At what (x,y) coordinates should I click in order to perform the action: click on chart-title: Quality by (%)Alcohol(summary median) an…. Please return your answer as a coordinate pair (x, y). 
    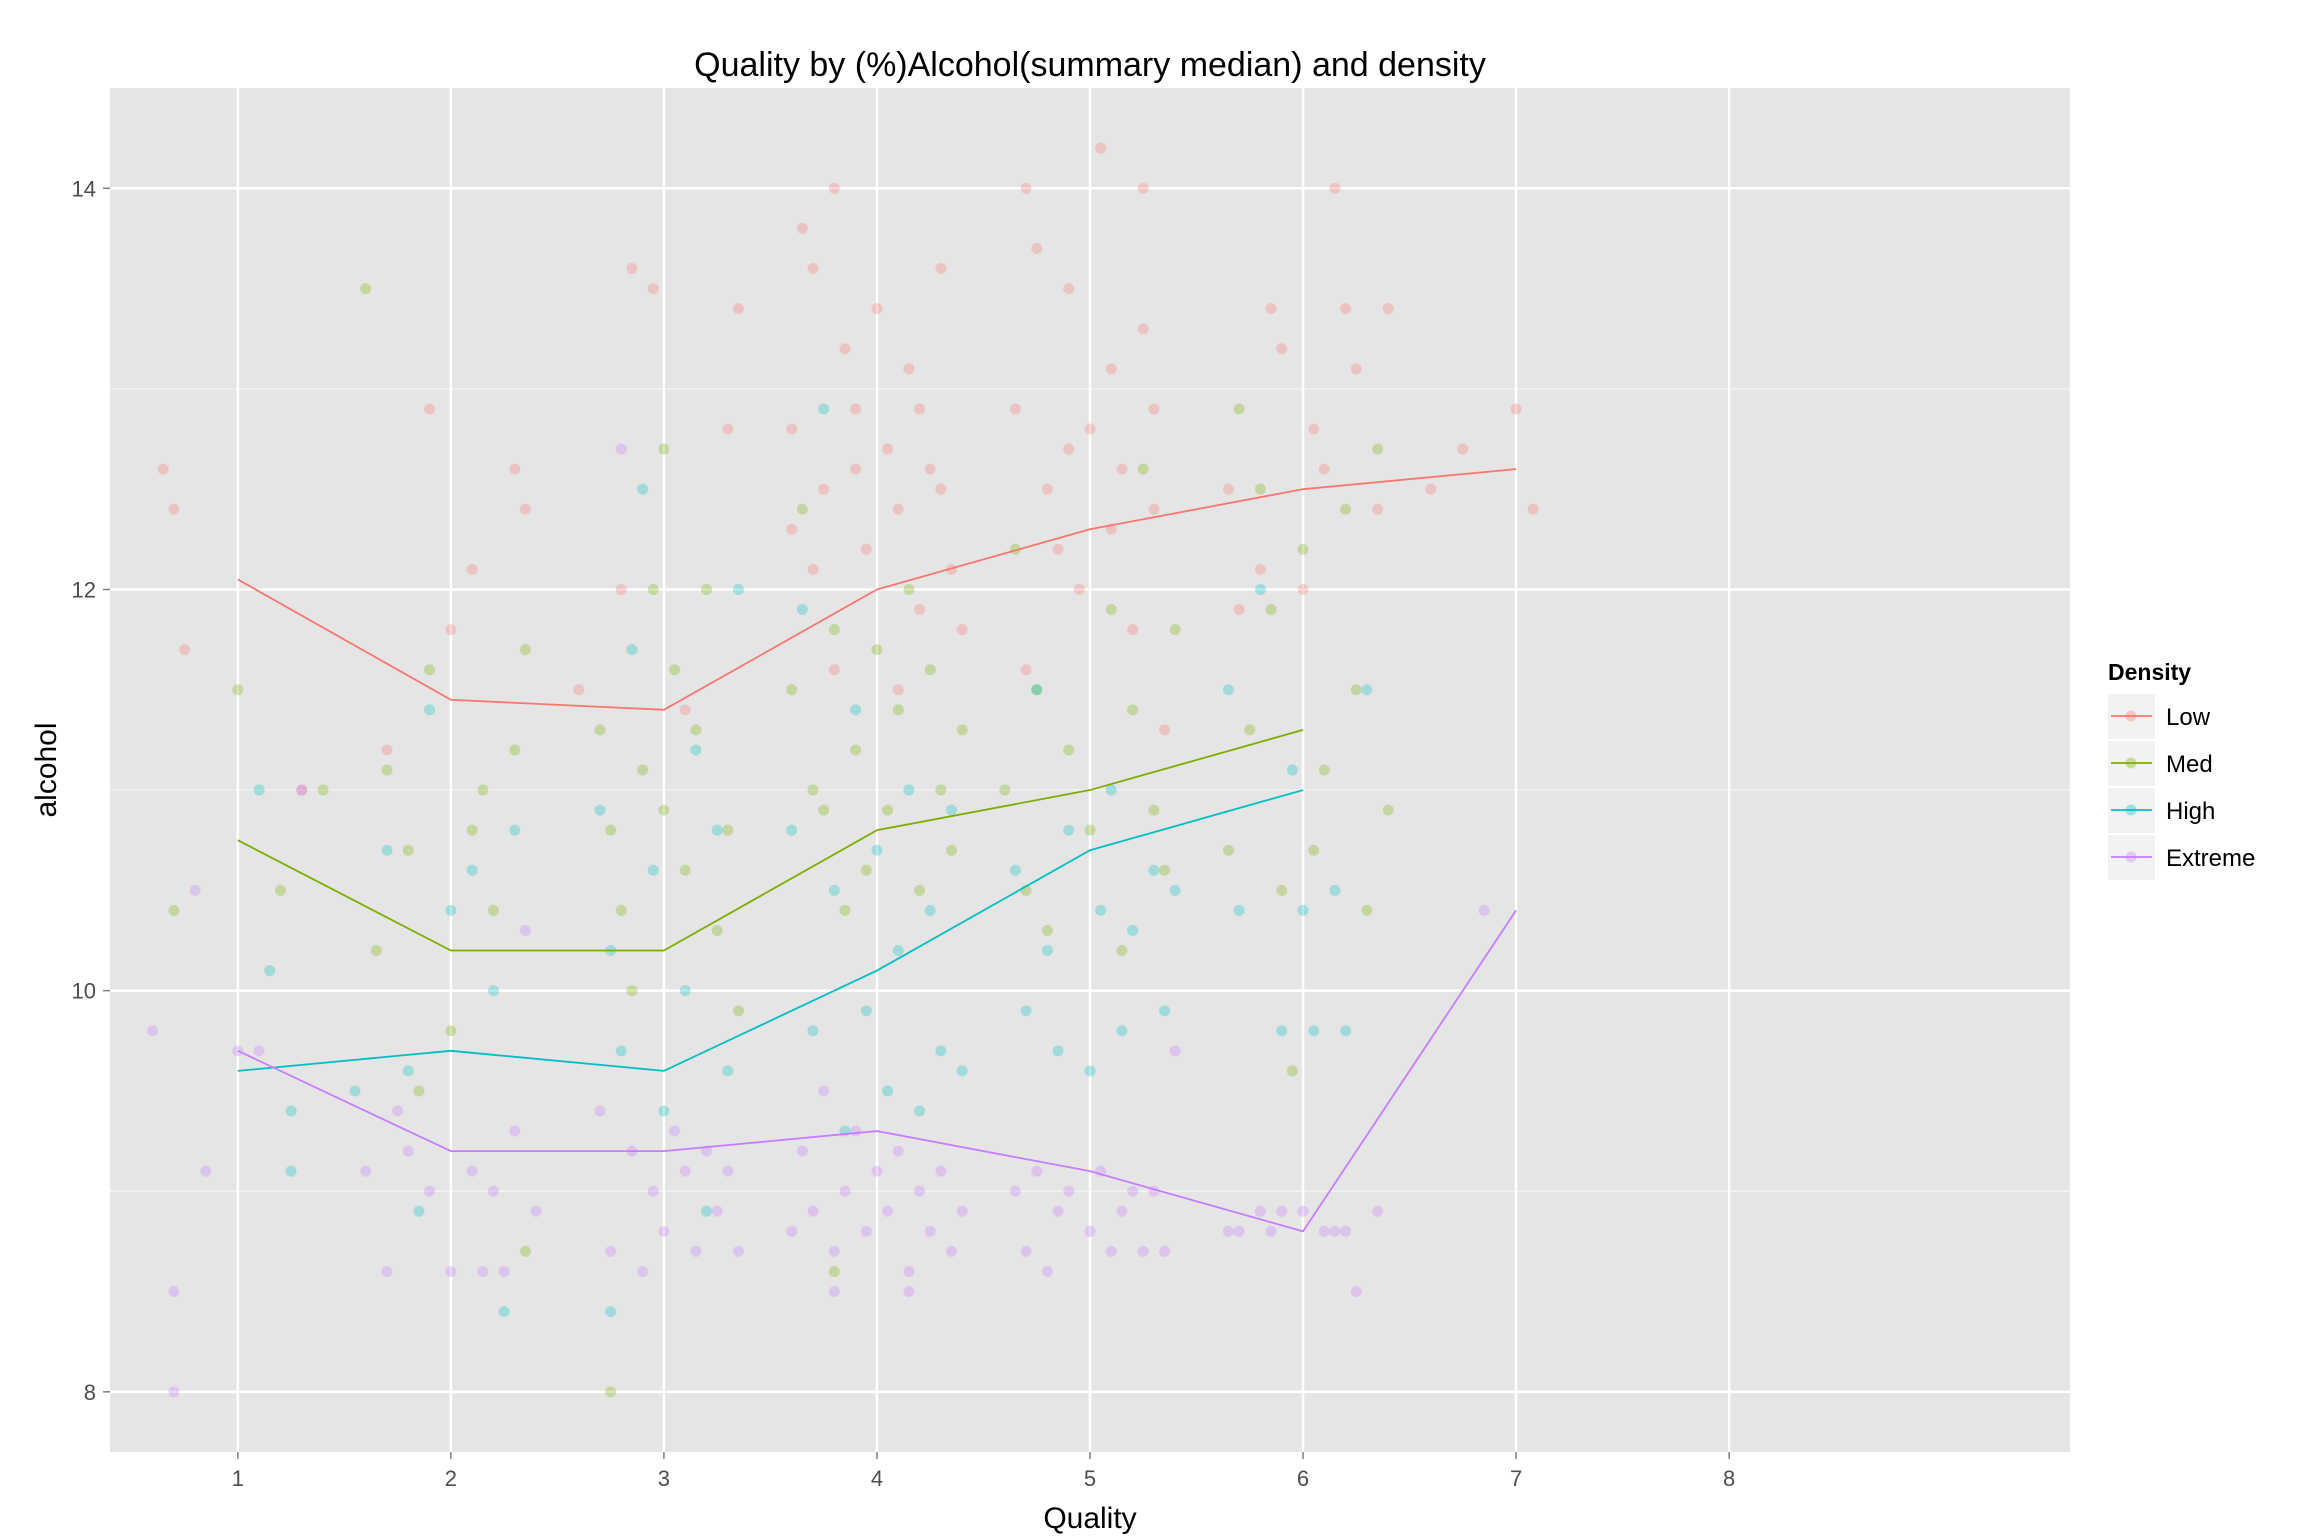
    Looking at the image, I should click on (1090, 65).